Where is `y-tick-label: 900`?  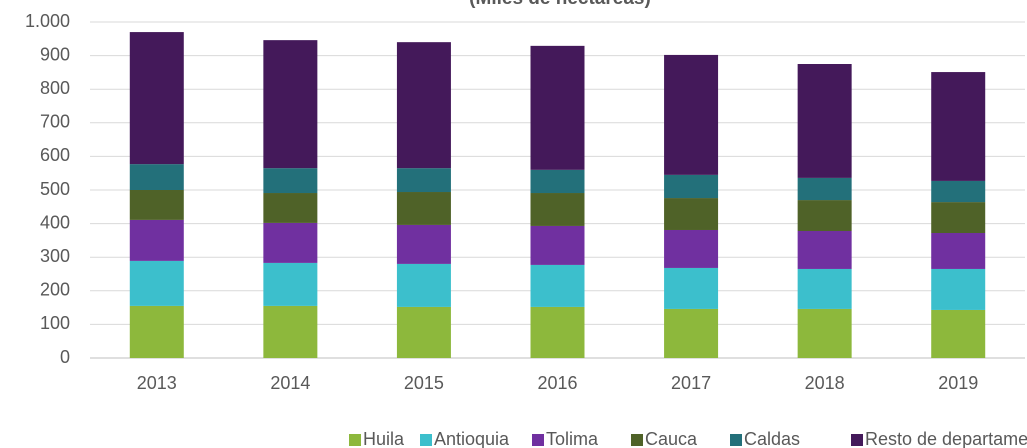
y-tick-label: 900 is located at coordinates (55, 54).